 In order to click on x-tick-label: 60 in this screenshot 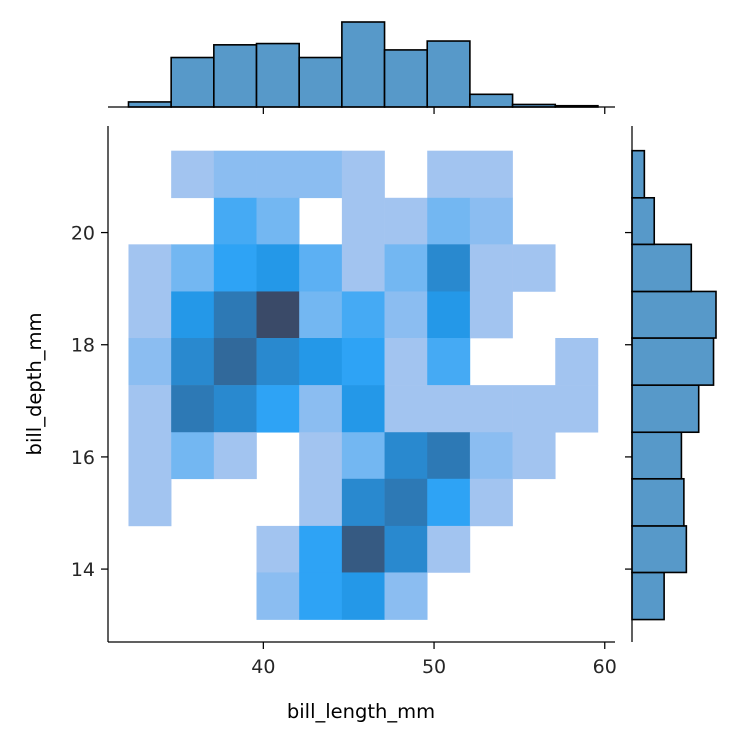, I will do `click(605, 667)`.